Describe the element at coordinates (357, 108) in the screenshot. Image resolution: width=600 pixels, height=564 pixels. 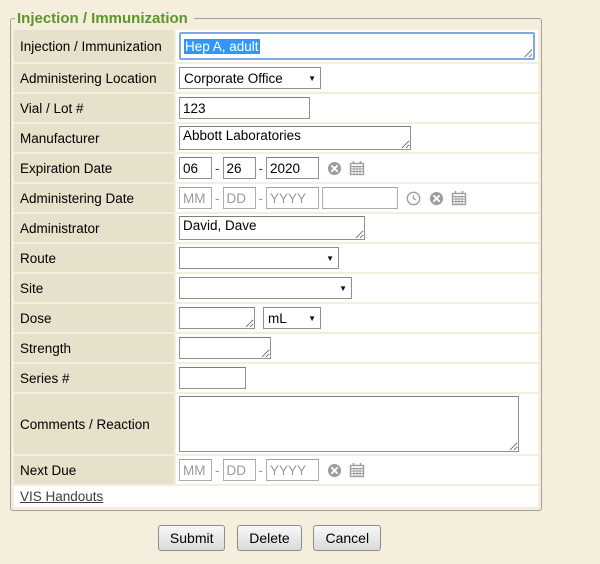
I see `field-vial-lot` at that location.